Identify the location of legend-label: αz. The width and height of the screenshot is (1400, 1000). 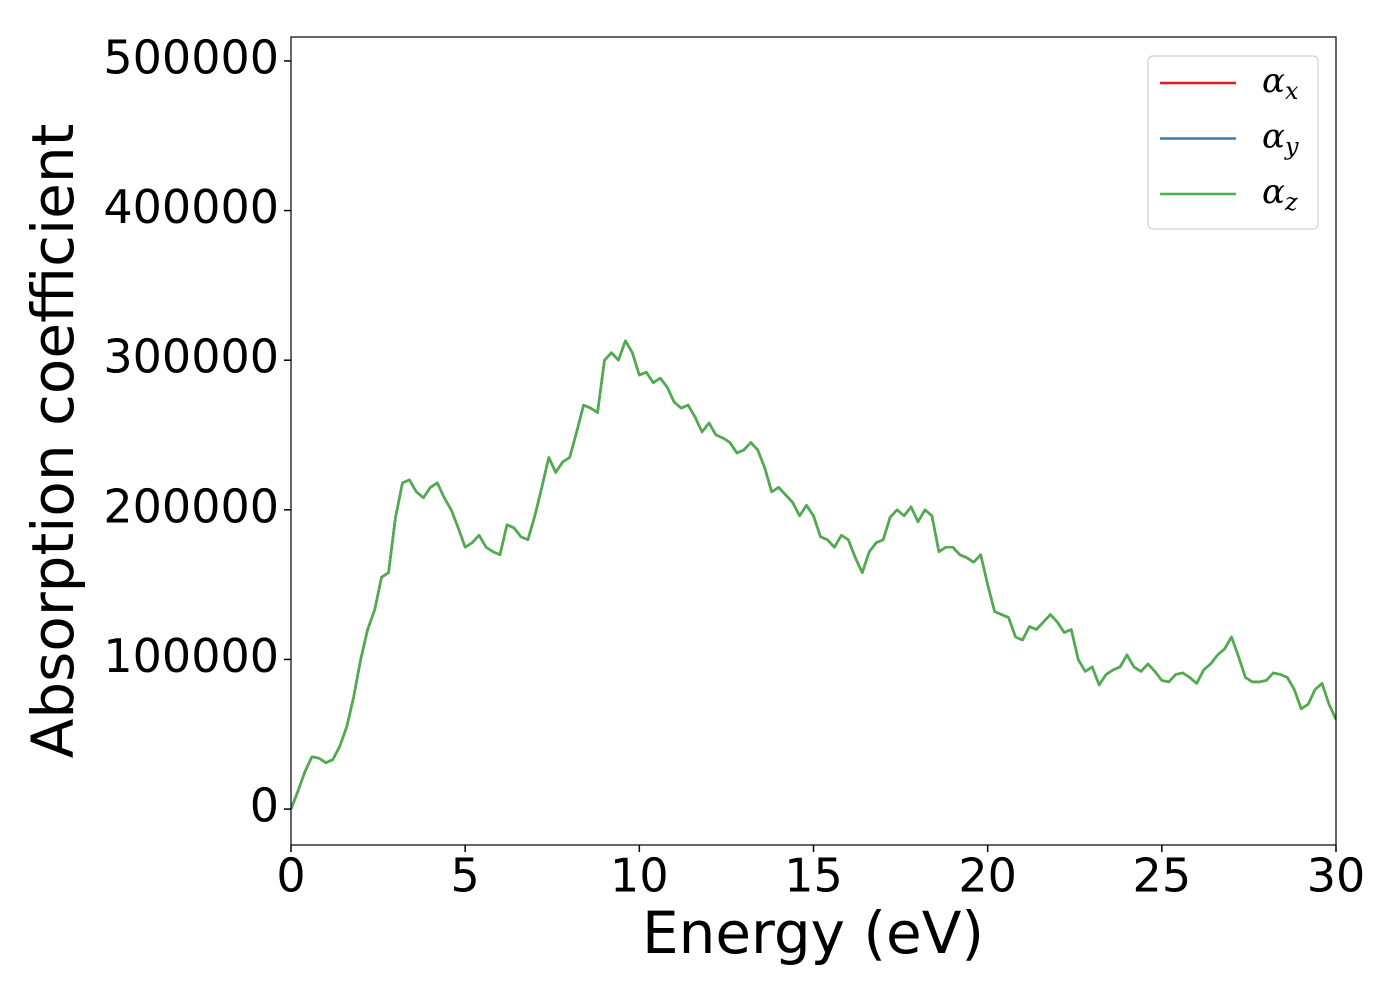
(1280, 194).